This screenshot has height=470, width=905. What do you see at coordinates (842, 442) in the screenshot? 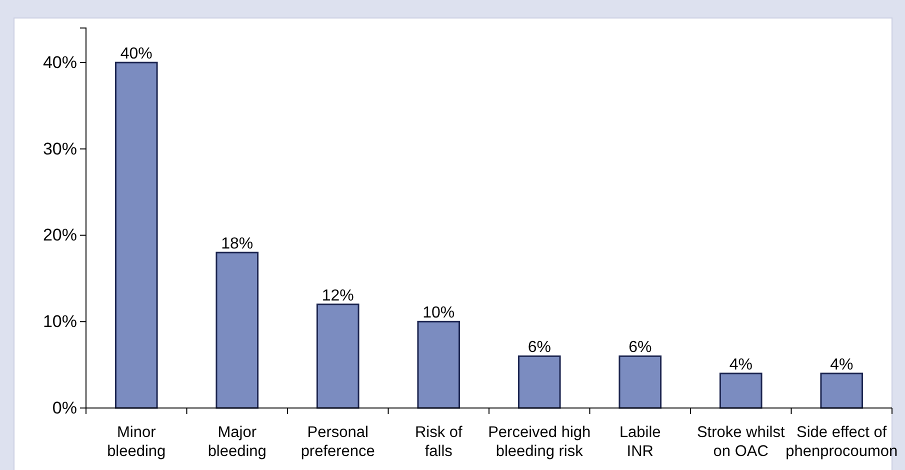
I see `x-tick-label: Side effect of phenprocoumon` at bounding box center [842, 442].